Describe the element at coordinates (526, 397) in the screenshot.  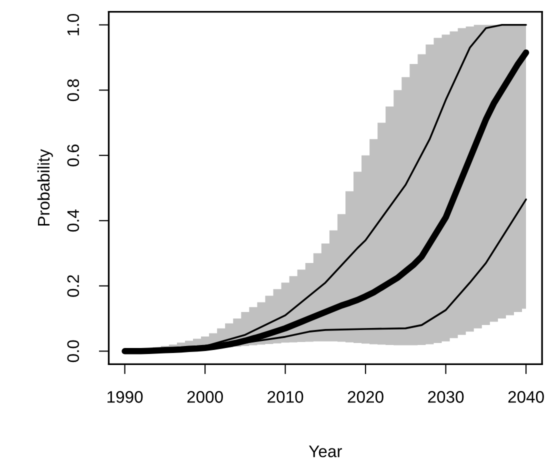
I see `x-tick-label: 2040` at that location.